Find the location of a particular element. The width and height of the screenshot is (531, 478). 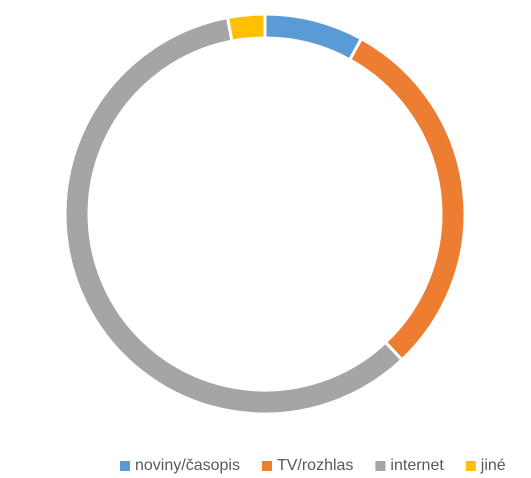

legend-label: jiné is located at coordinates (493, 465).